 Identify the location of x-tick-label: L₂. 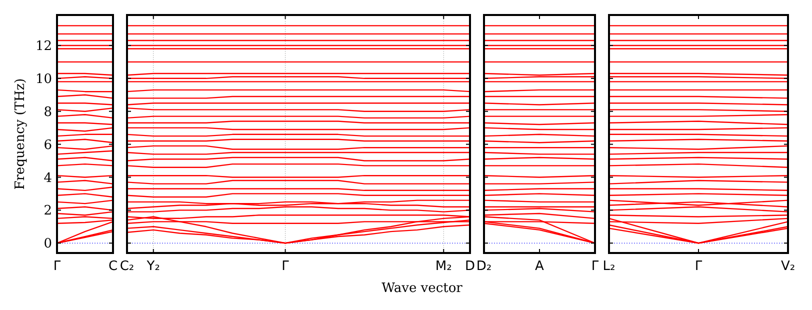
(609, 266).